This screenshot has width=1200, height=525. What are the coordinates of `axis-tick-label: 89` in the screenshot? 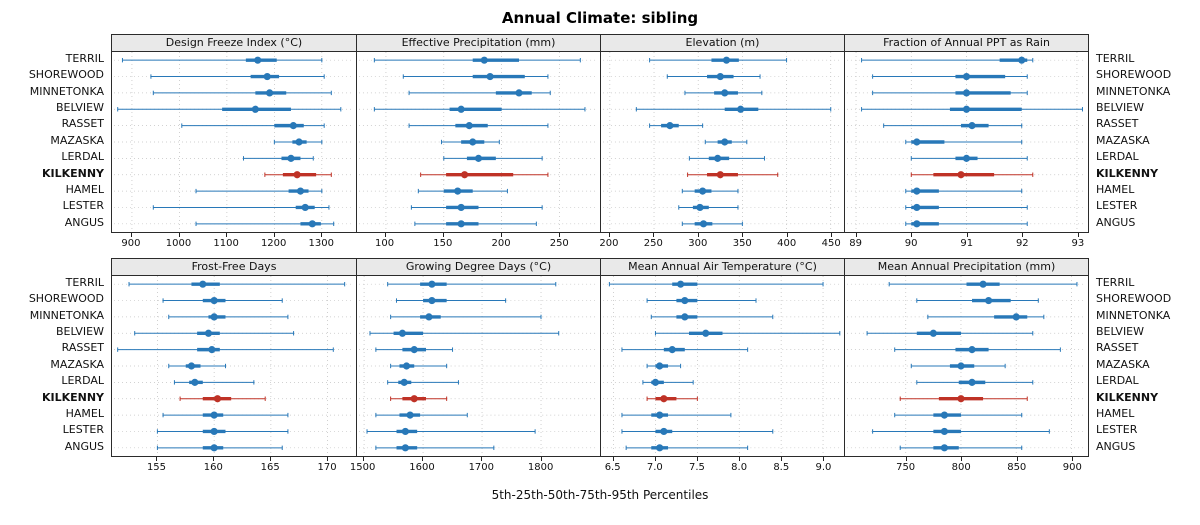 It's located at (855, 243).